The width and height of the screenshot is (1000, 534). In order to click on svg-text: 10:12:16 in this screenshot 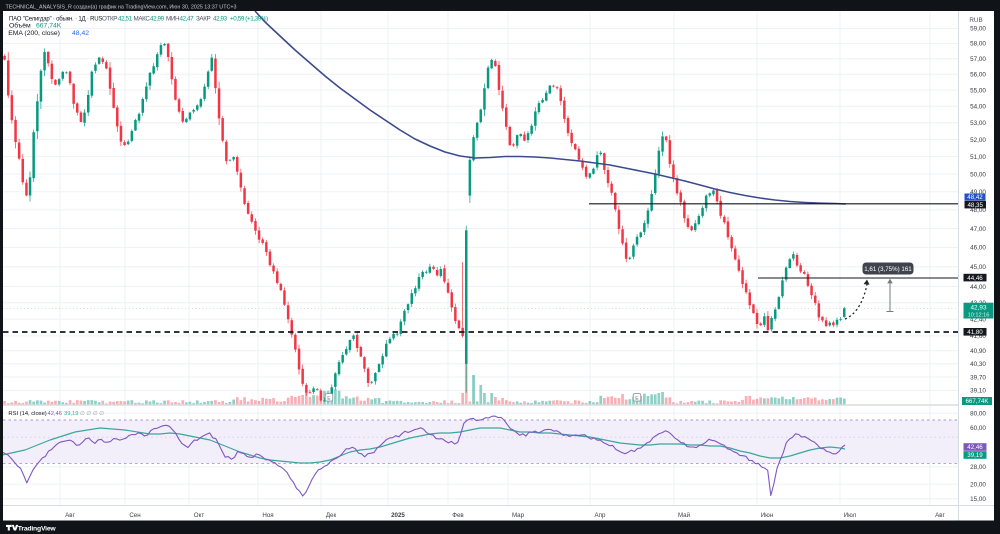, I will do `click(979, 316)`.